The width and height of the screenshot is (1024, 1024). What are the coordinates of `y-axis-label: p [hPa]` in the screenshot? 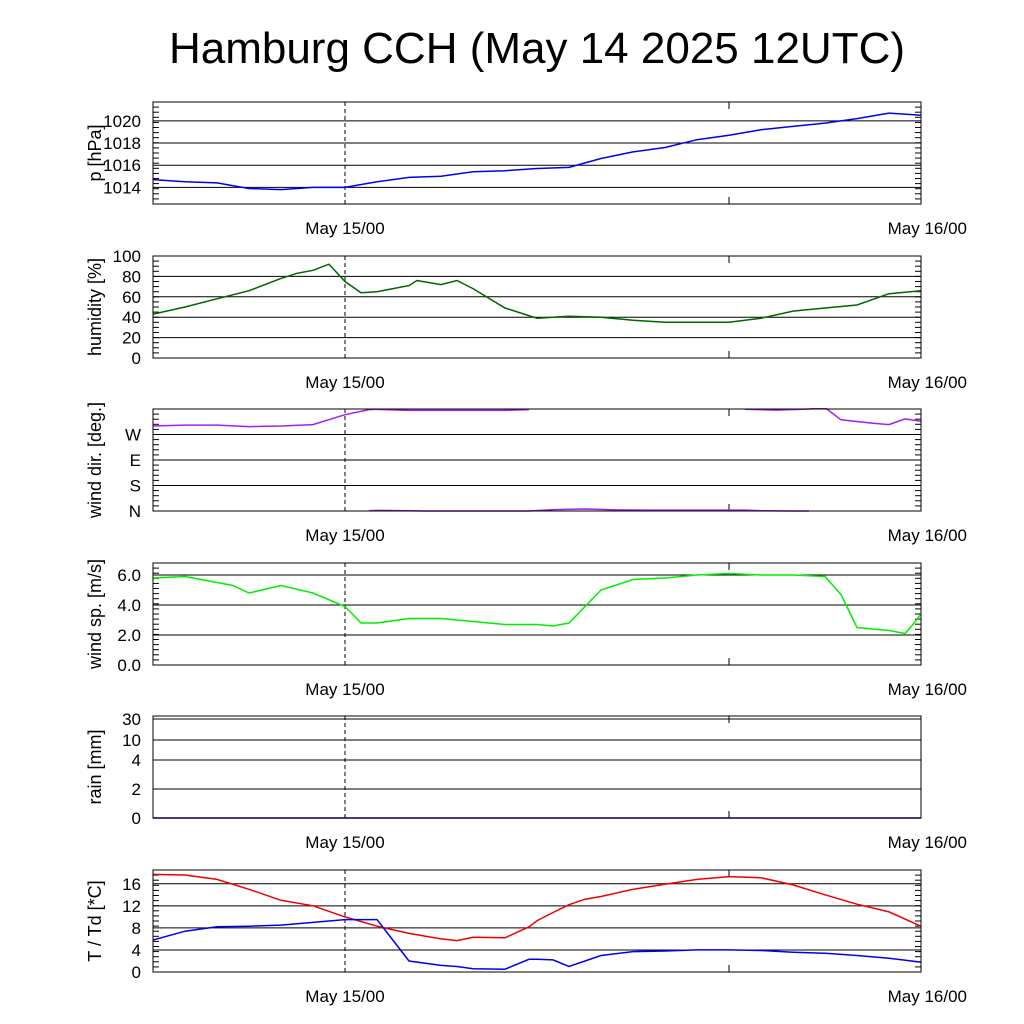 It's located at (95, 152).